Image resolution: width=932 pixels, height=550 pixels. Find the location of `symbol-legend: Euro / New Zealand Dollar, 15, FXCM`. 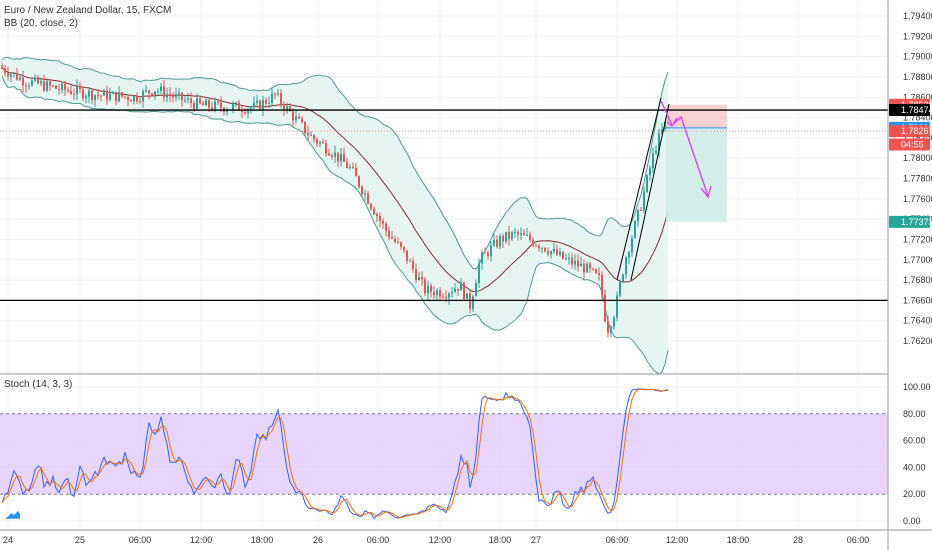

symbol-legend: Euro / New Zealand Dollar, 15, FXCM is located at coordinates (88, 10).